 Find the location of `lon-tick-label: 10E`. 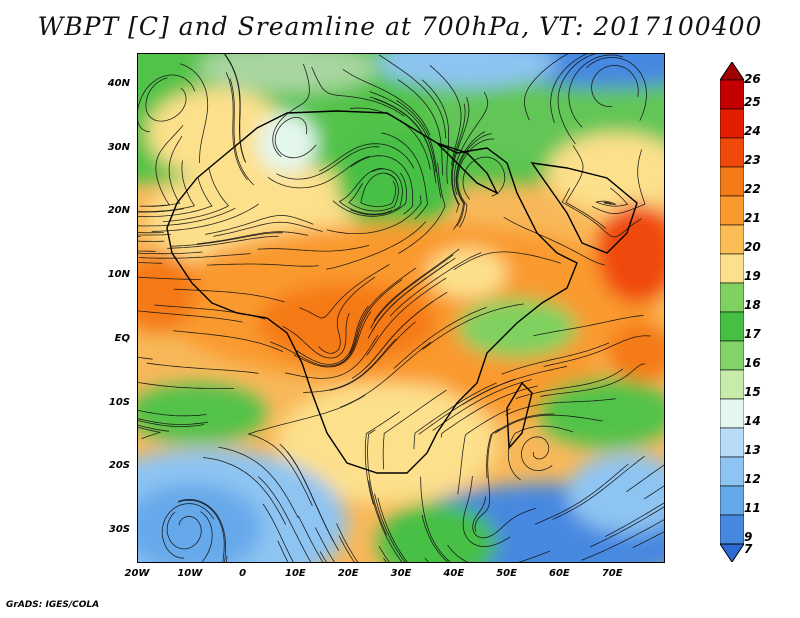

lon-tick-label: 10E is located at coordinates (295, 573).